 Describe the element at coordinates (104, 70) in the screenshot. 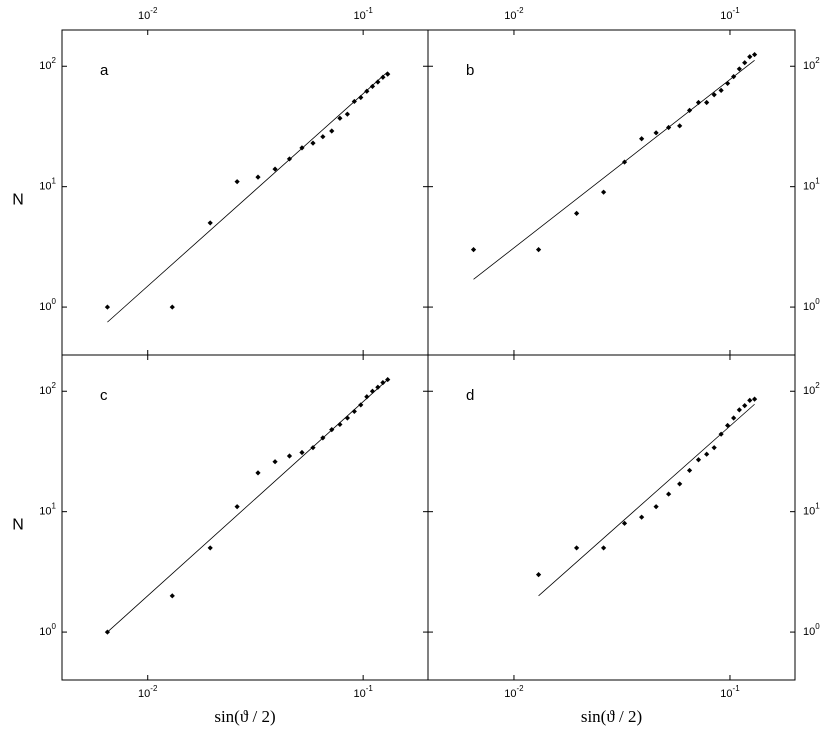

I see `panel-label: a` at that location.